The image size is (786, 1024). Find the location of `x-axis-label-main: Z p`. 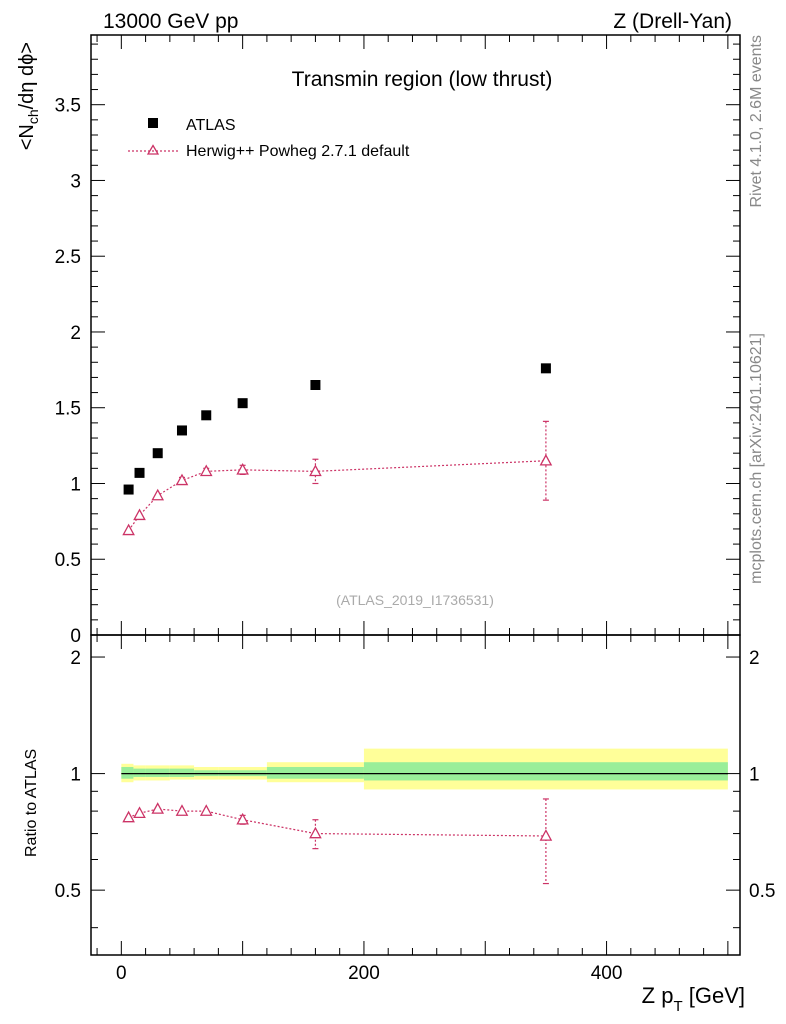

x-axis-label-main: Z p is located at coordinates (658, 995).